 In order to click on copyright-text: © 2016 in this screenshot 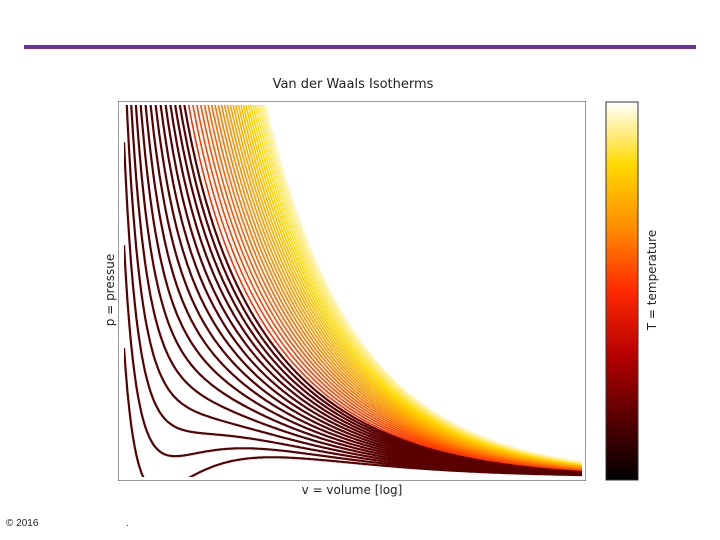, I will do `click(22, 523)`.